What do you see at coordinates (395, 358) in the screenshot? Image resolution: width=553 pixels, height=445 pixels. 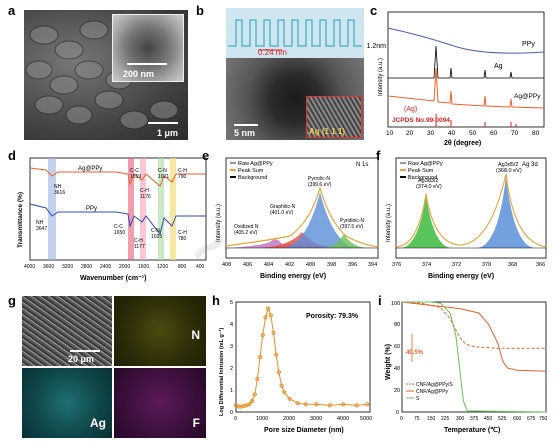 I see `tga-yticks: 0 20 40 60 80 100` at bounding box center [395, 358].